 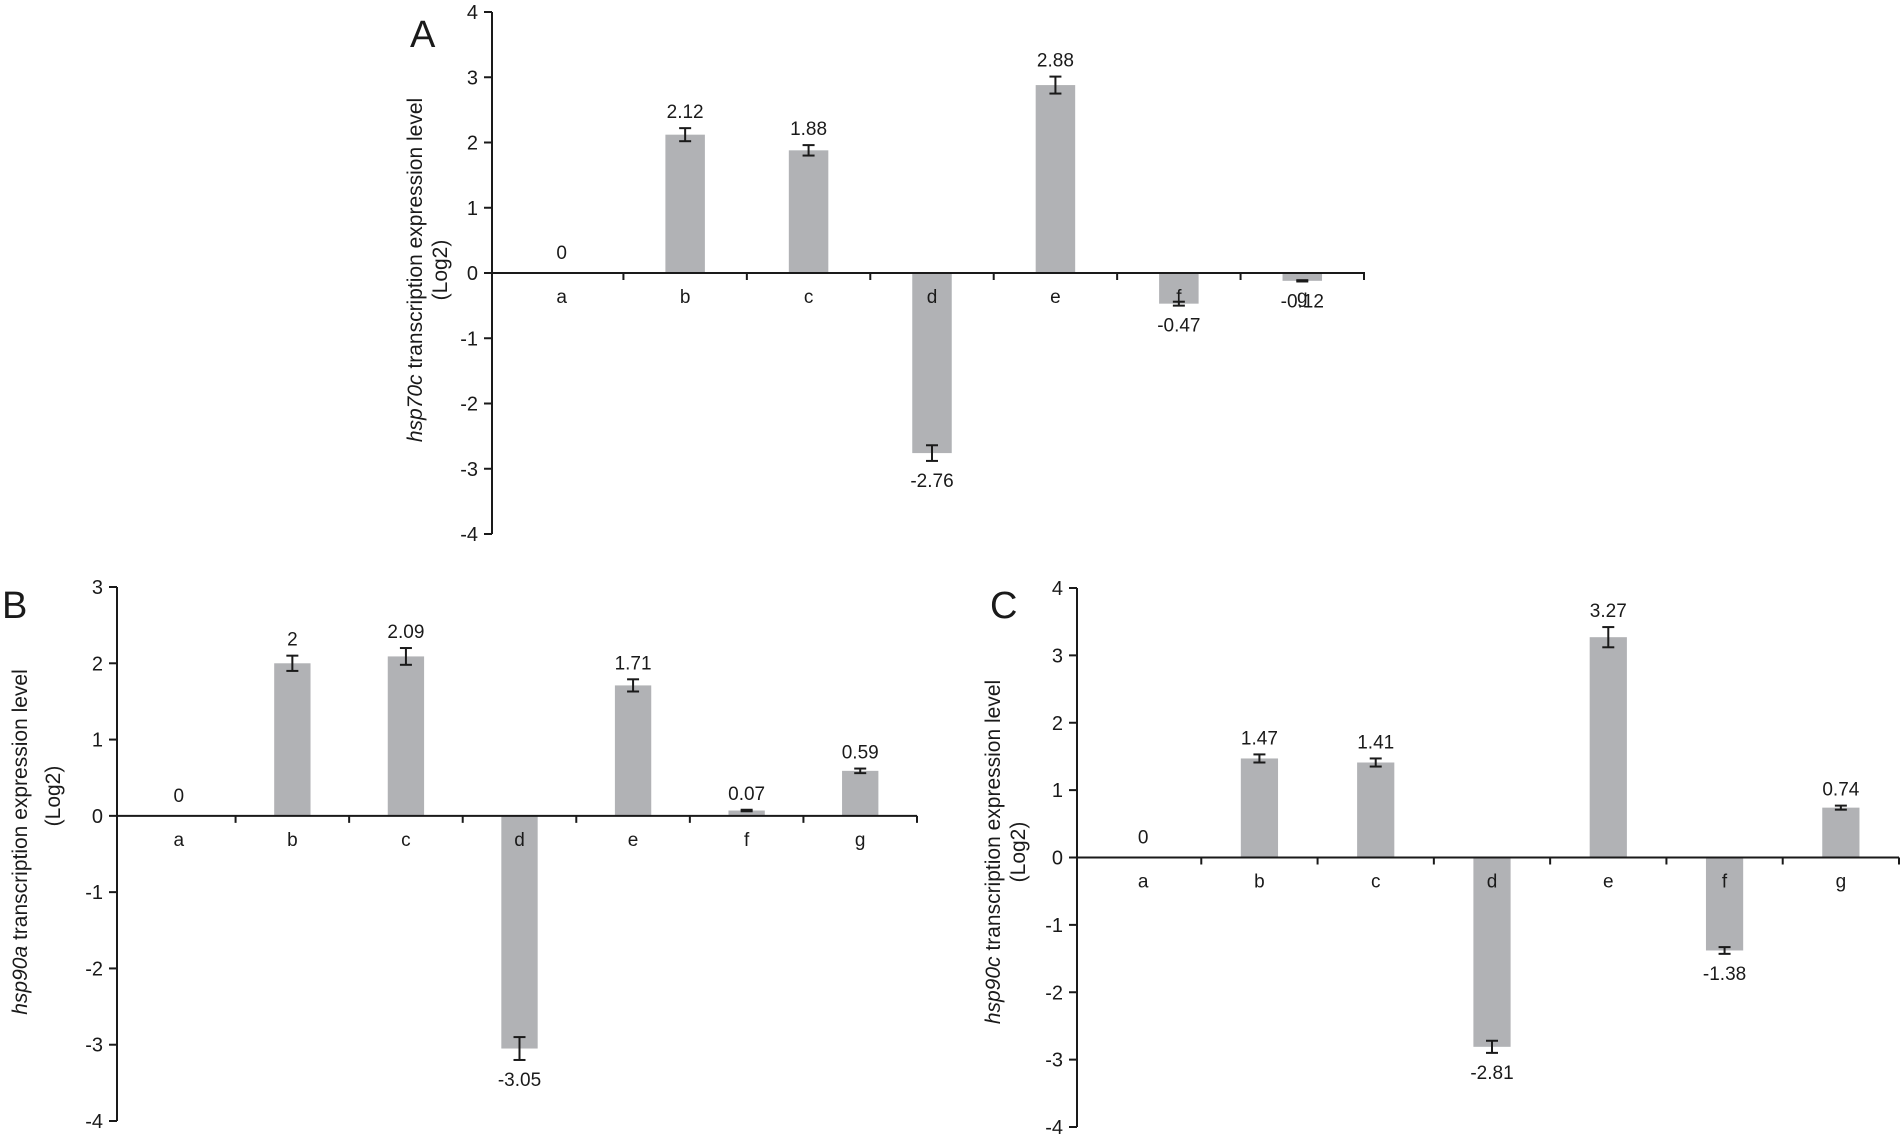 I want to click on data-label-f: 0.07, so click(x=746, y=794).